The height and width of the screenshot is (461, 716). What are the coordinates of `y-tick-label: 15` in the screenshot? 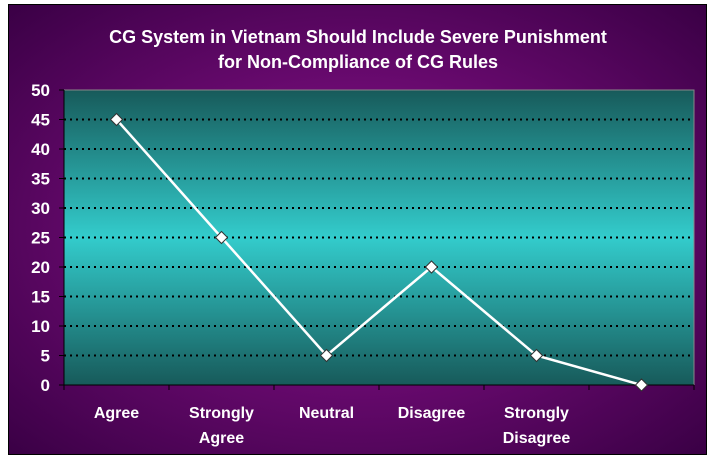 It's located at (40, 297).